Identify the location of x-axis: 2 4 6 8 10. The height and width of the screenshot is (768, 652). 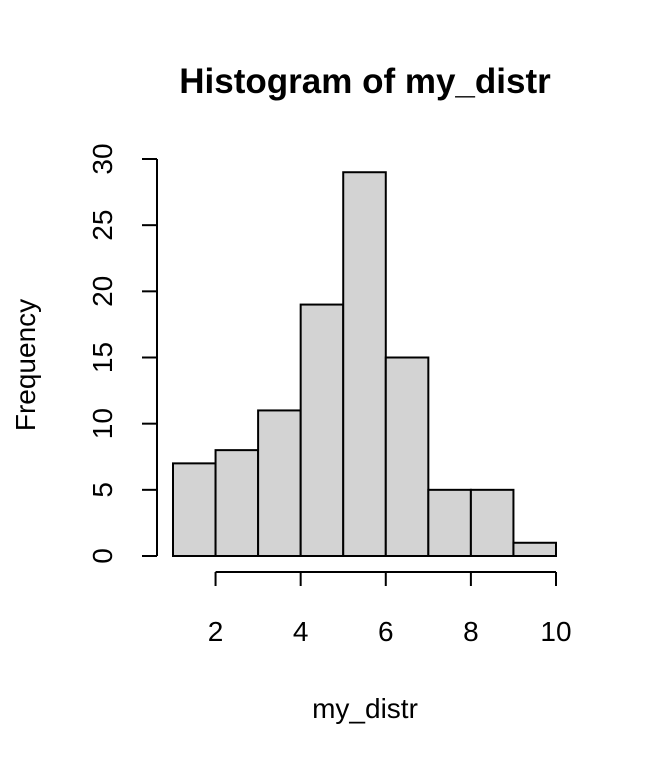
(390, 609).